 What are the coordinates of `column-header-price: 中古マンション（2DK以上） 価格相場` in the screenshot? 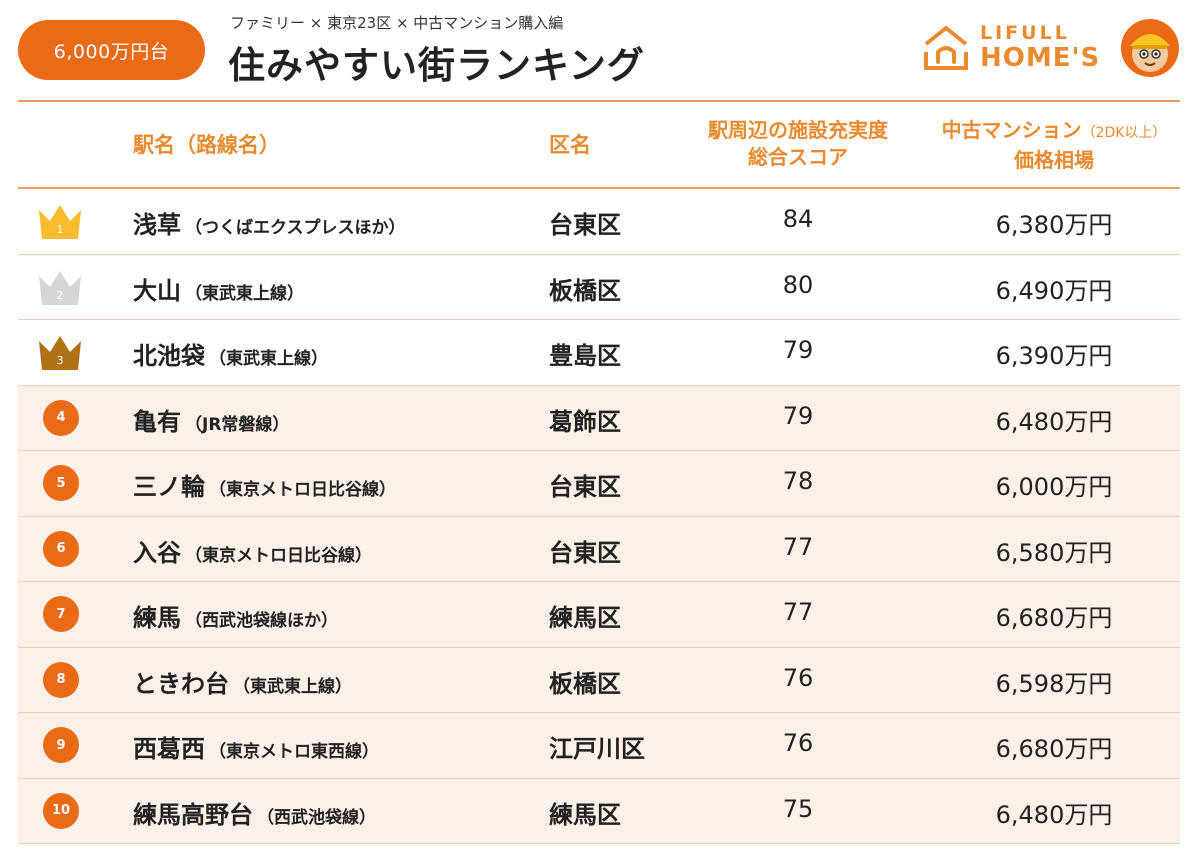 It's located at (1054, 145).